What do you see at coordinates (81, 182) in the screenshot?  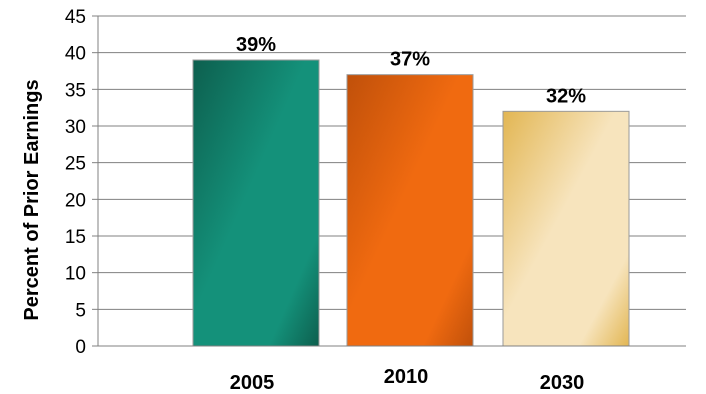 I see `y-tick-labels: 0 5 10 15 20 25 30 35 40 45` at bounding box center [81, 182].